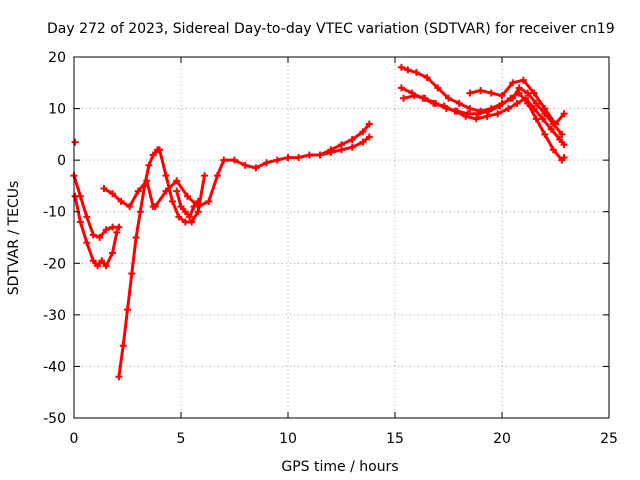  What do you see at coordinates (288, 439) in the screenshot?
I see `x-tick-label: 10` at bounding box center [288, 439].